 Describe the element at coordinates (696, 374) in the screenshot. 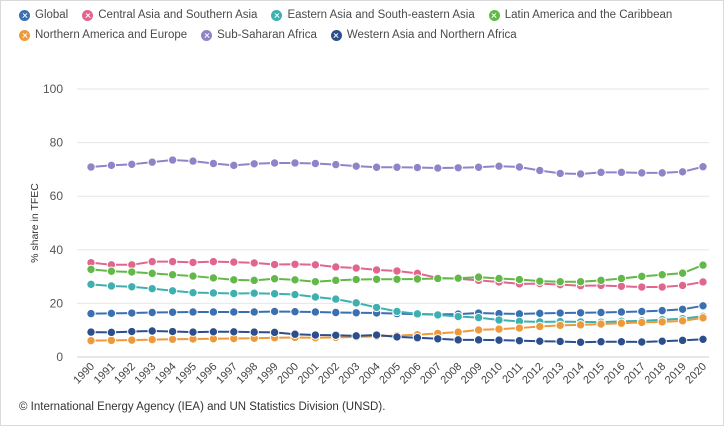

I see `x-tick-label: 2020` at that location.